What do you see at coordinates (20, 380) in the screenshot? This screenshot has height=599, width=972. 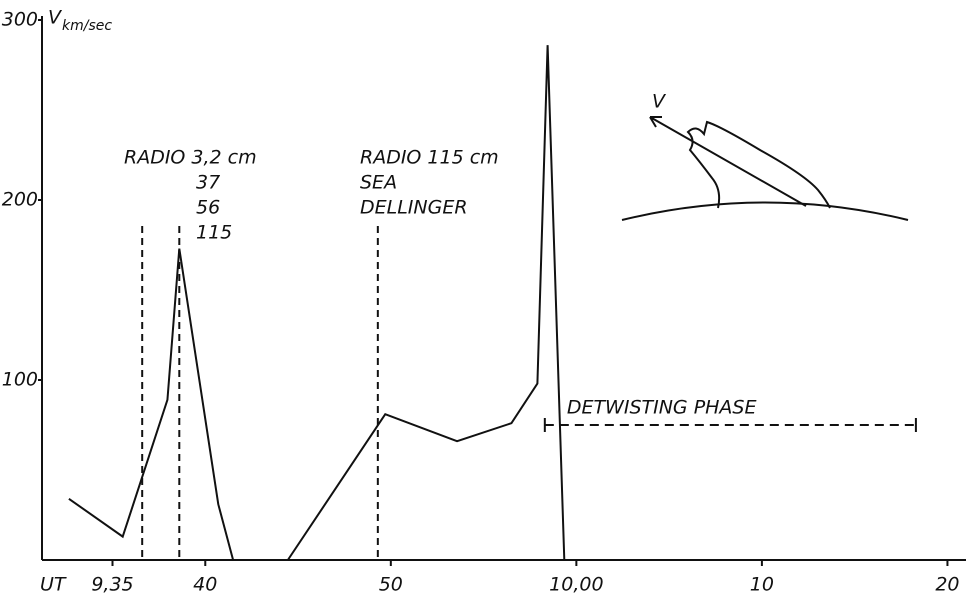 I see `y-tick-label: 100` at bounding box center [20, 380].